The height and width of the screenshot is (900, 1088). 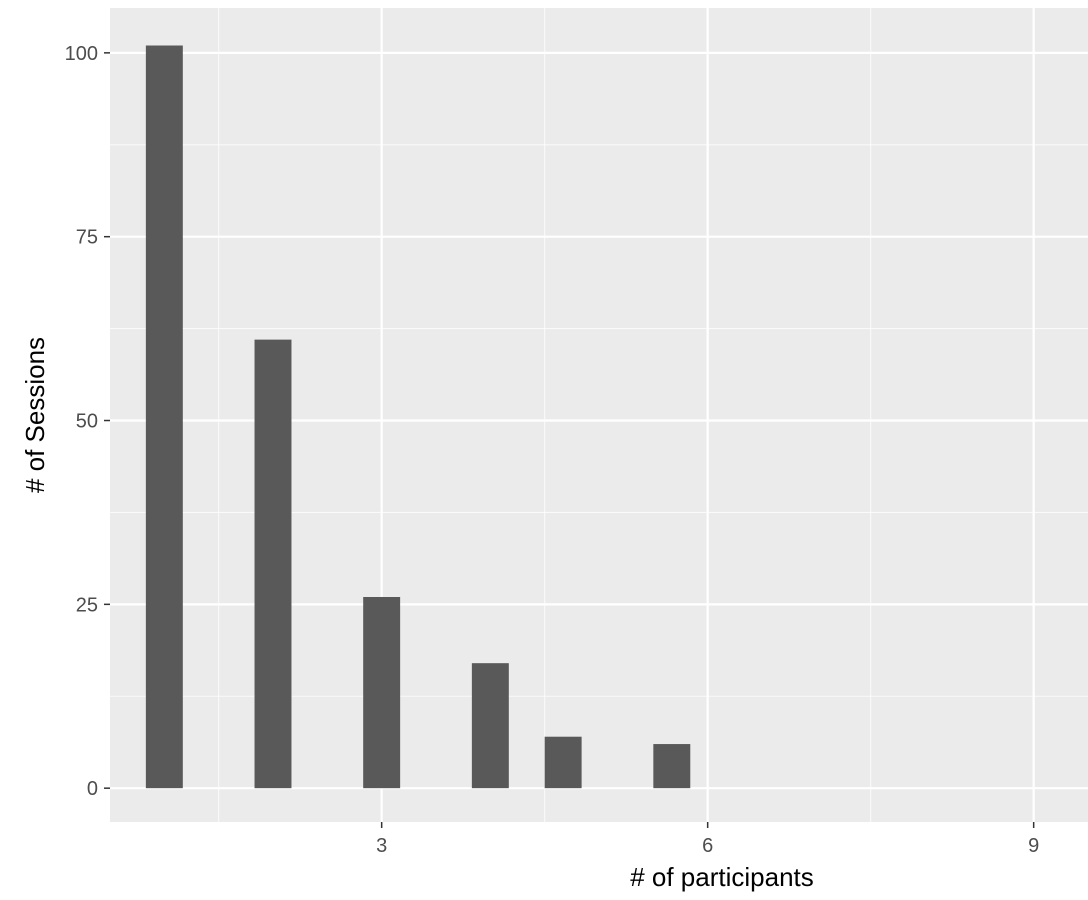 What do you see at coordinates (87, 238) in the screenshot?
I see `y-tick-label: 75` at bounding box center [87, 238].